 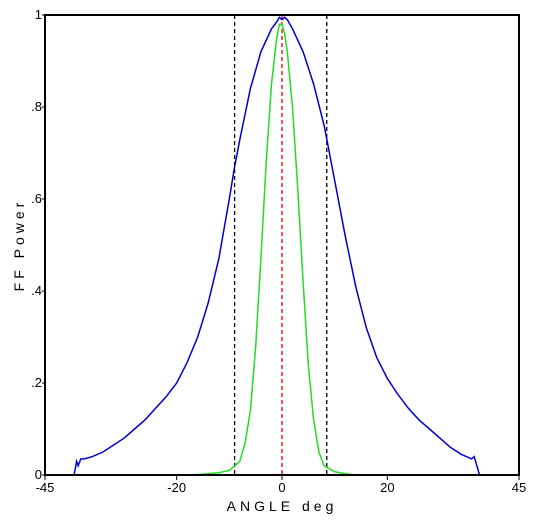 I want to click on x-axis-ticks: -45 -20 0 20 45, so click(x=281, y=485).